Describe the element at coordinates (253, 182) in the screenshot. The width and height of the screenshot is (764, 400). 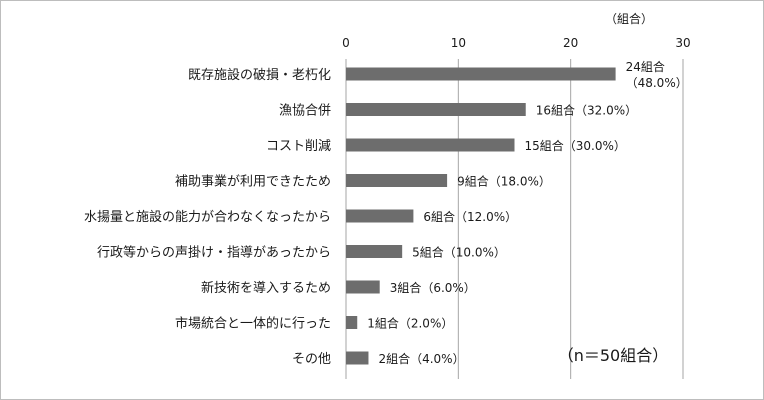
I see `category-label: 補助事業が利用できたため` at that location.